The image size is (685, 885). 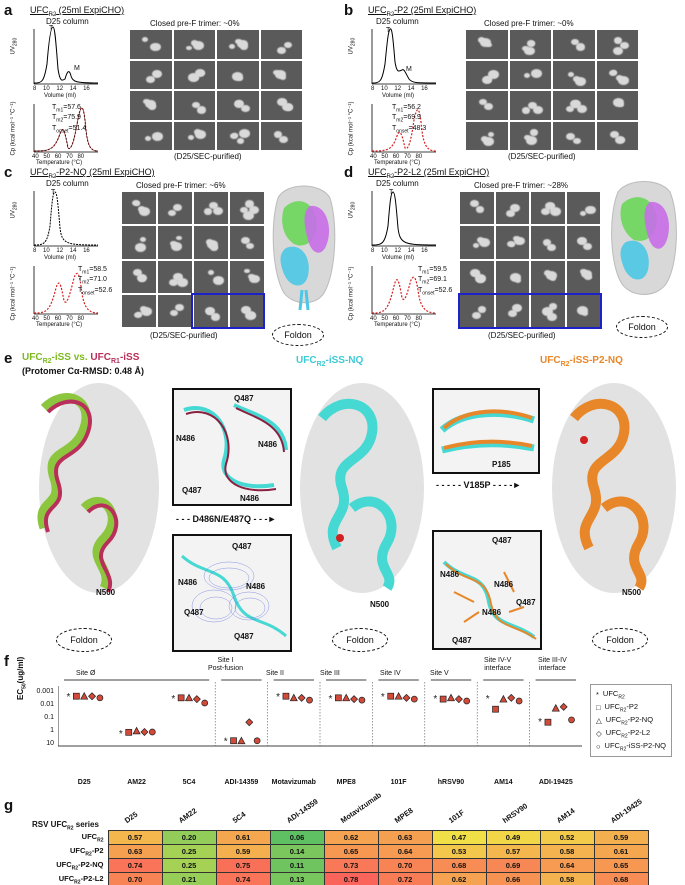 What do you see at coordinates (52, 730) in the screenshot?
I see `f-ytick: 1` at bounding box center [52, 730].